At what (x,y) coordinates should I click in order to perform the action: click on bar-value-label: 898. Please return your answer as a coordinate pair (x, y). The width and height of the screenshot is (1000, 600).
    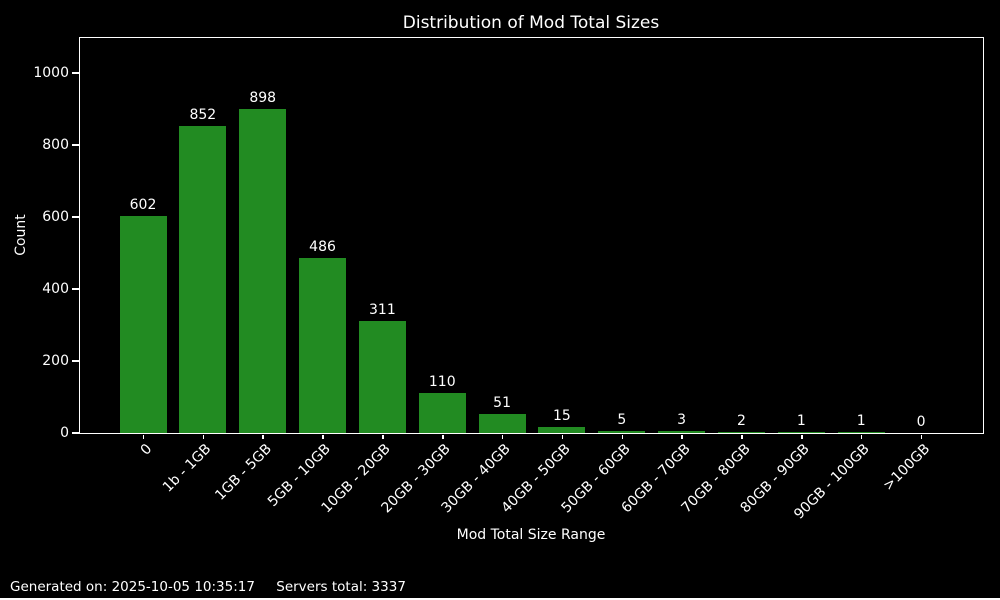
    Looking at the image, I should click on (263, 98).